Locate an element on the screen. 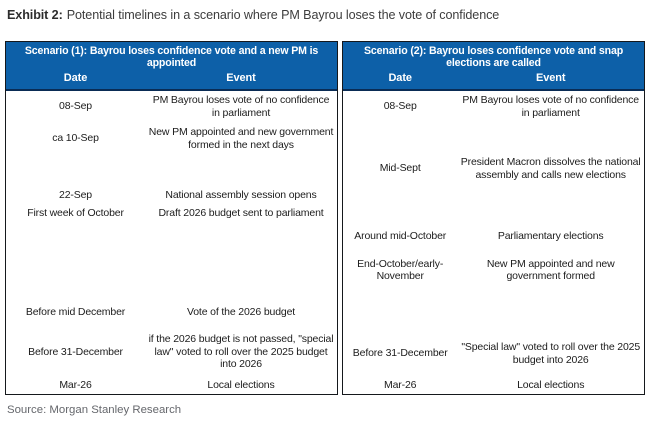 This screenshot has height=431, width=648. table-row: 22-Sep National assembly session opens is located at coordinates (171, 195).